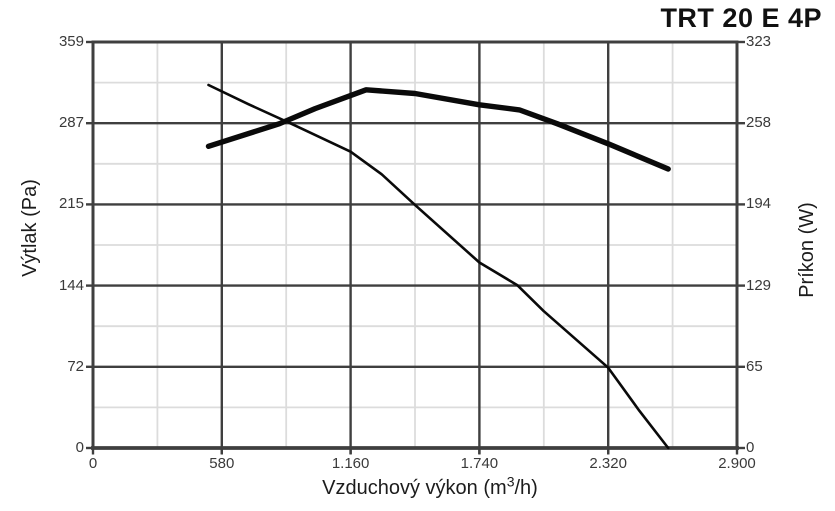  I want to click on x-tick-label: 580, so click(222, 463).